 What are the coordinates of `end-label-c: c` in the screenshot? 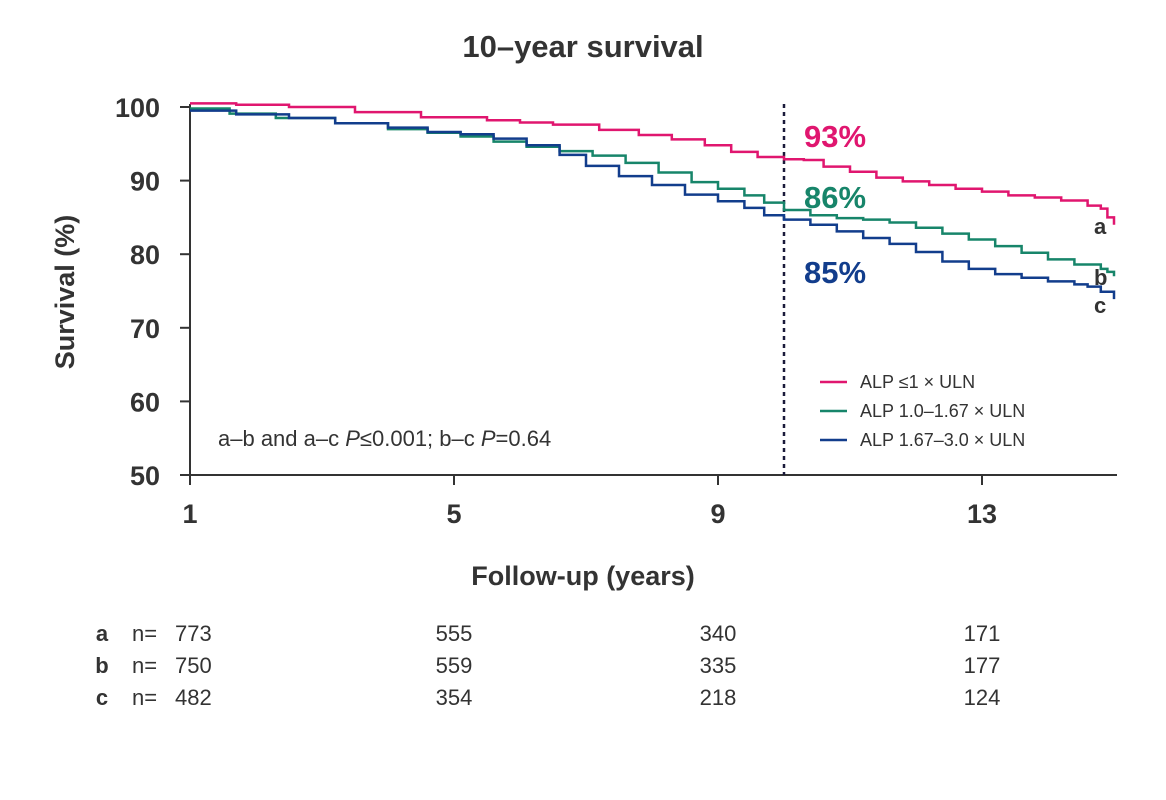 It's located at (1100, 305).